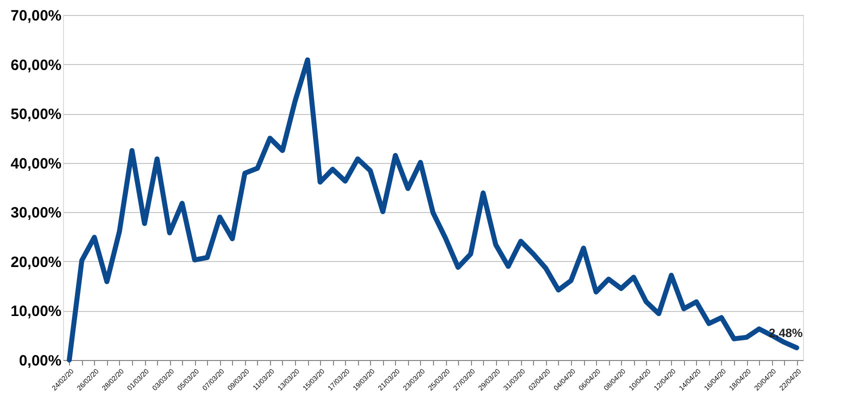 This screenshot has height=400, width=848. What do you see at coordinates (786, 333) in the screenshot?
I see `annotation: 2,48%` at bounding box center [786, 333].